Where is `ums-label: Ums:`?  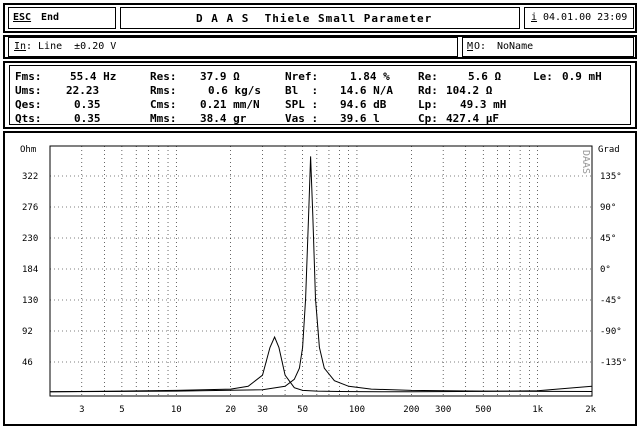
ums-label: Ums: is located at coordinates (28, 90).